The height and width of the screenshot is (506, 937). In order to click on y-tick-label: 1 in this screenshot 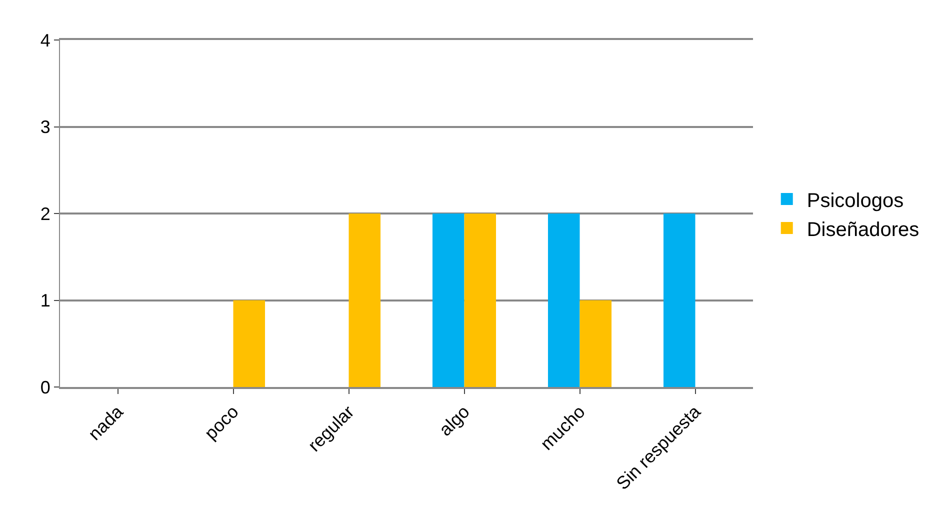, I will do `click(45, 300)`.